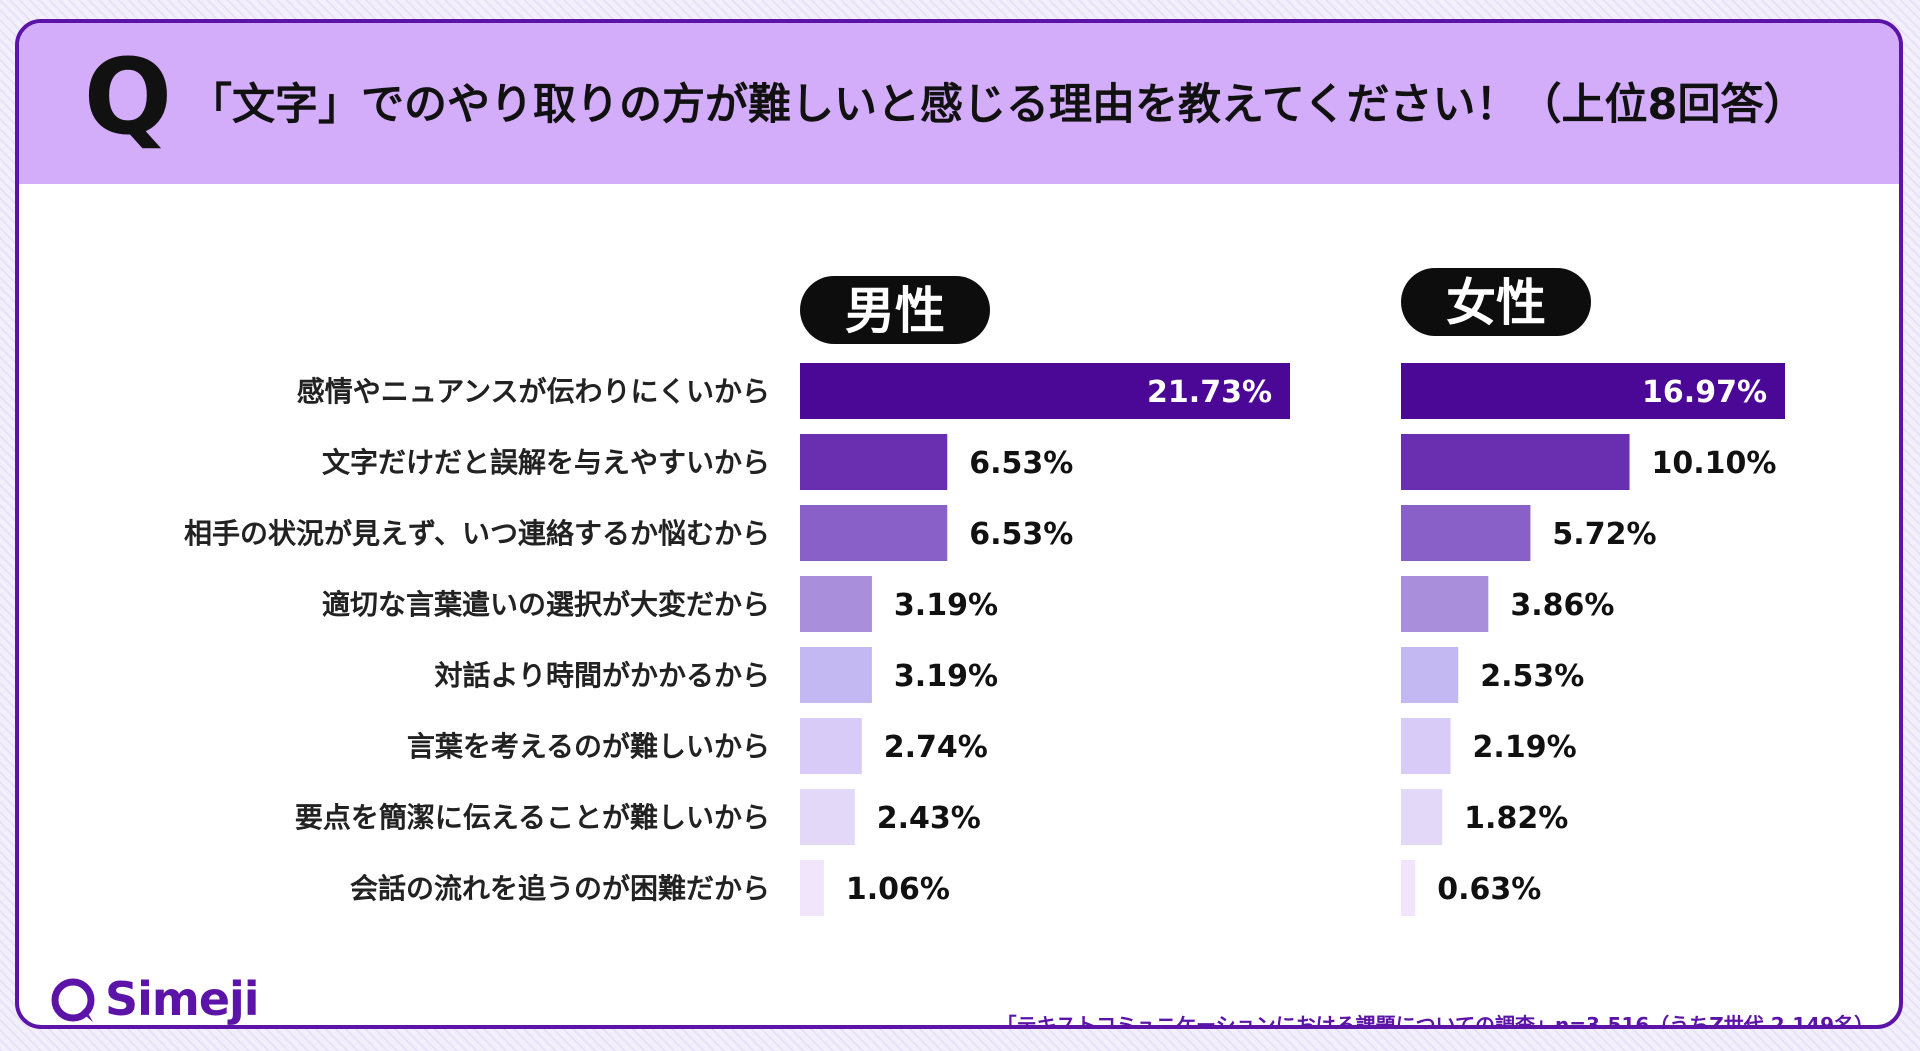 This screenshot has height=1051, width=1920. Describe the element at coordinates (546, 462) in the screenshot. I see `category-label: 文字だけだと誤解を与えやすいから` at that location.